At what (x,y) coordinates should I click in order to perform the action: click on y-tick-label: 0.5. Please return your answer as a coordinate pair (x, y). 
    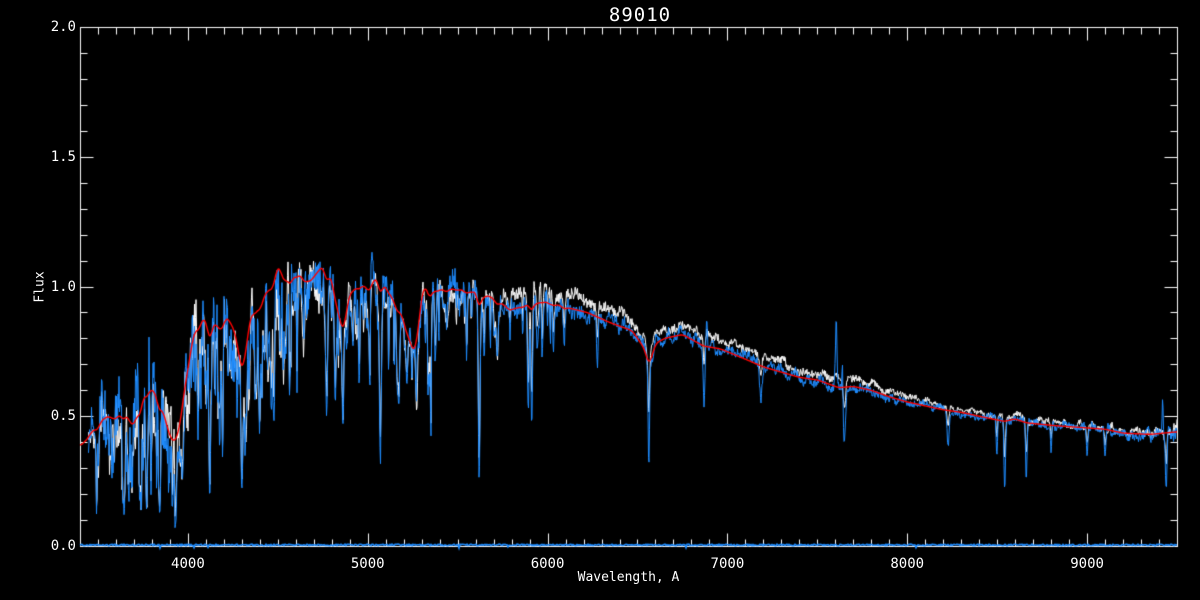
    Looking at the image, I should click on (63, 416).